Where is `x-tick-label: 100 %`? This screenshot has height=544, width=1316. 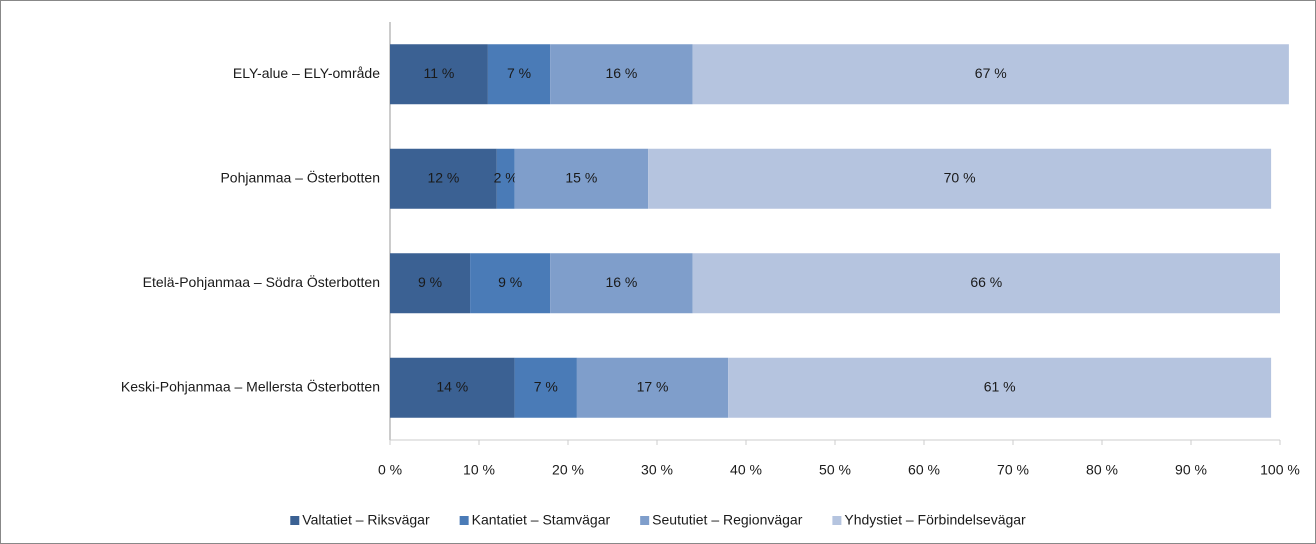
x-tick-label: 100 % is located at coordinates (1280, 470).